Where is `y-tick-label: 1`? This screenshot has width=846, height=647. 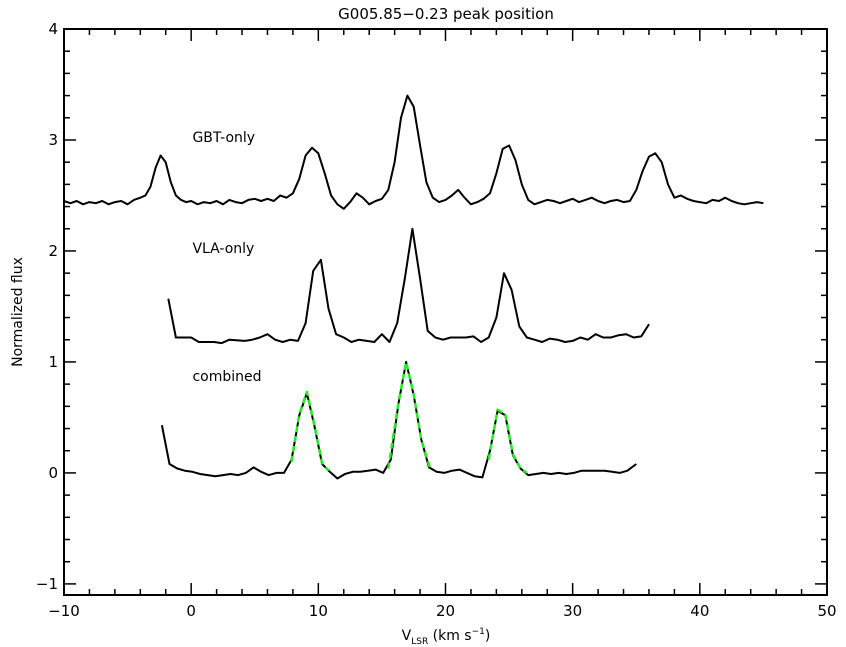
y-tick-label: 1 is located at coordinates (53, 362).